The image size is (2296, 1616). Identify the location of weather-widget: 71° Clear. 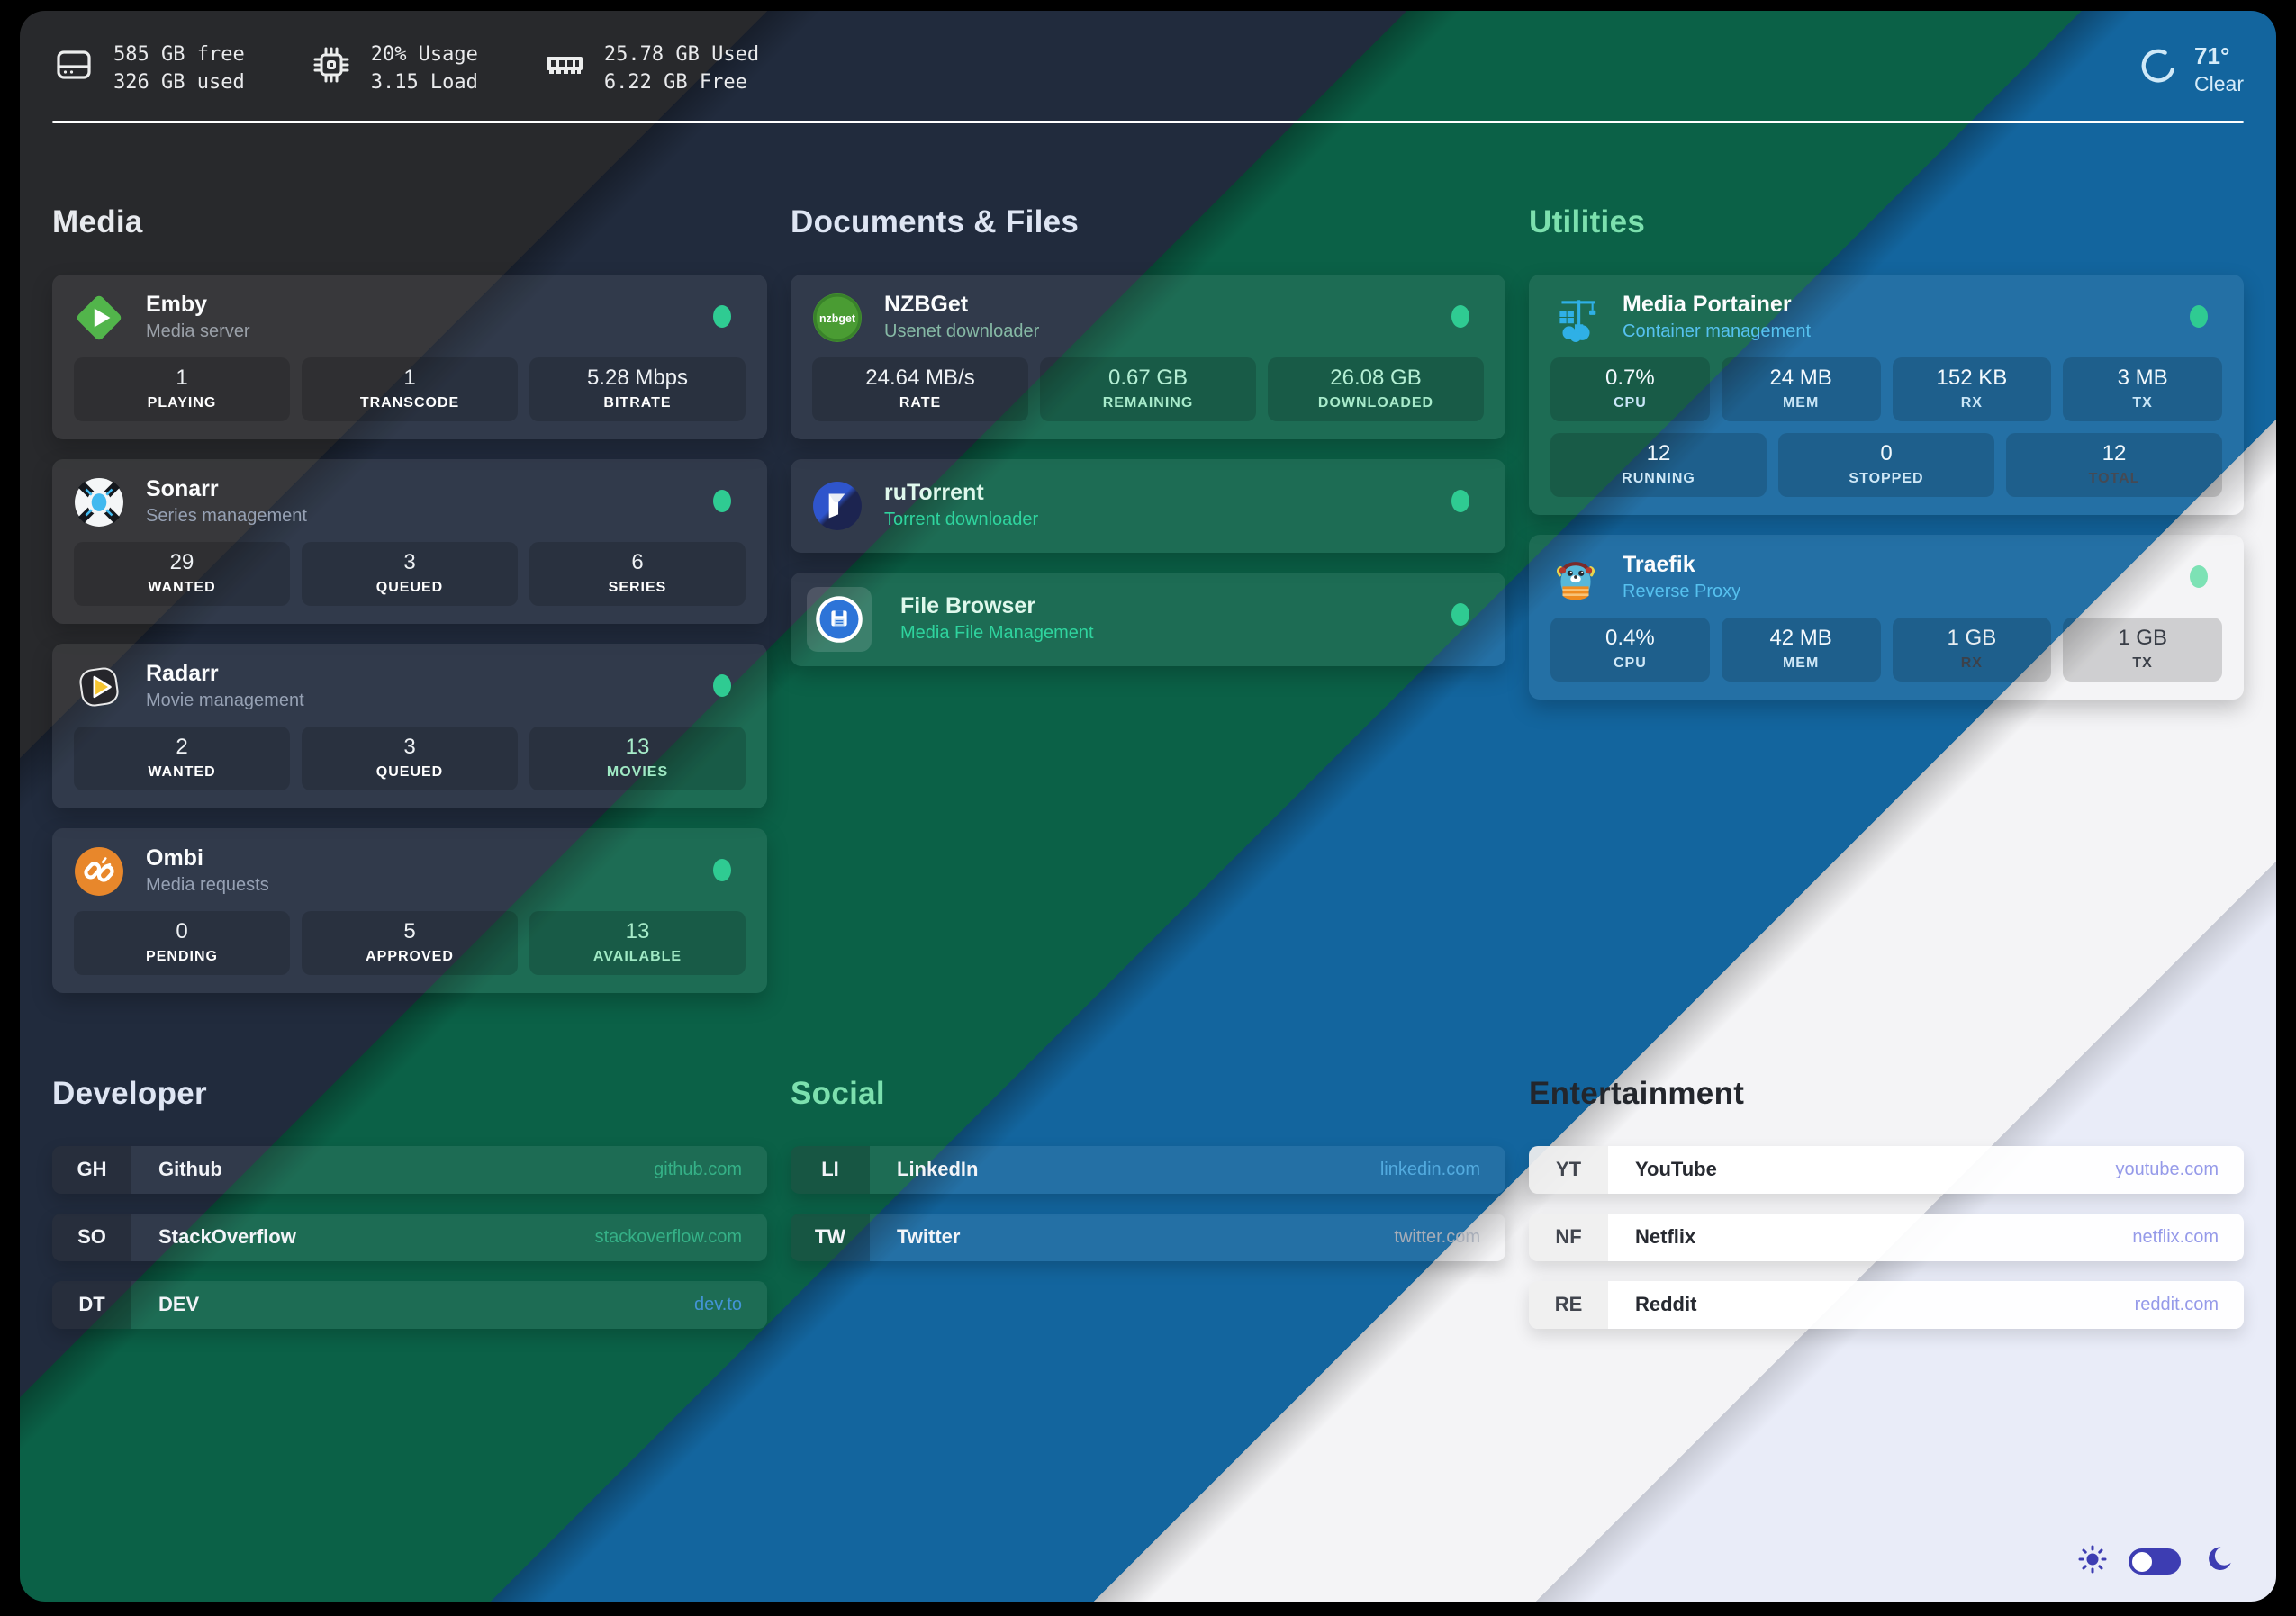
(2190, 69).